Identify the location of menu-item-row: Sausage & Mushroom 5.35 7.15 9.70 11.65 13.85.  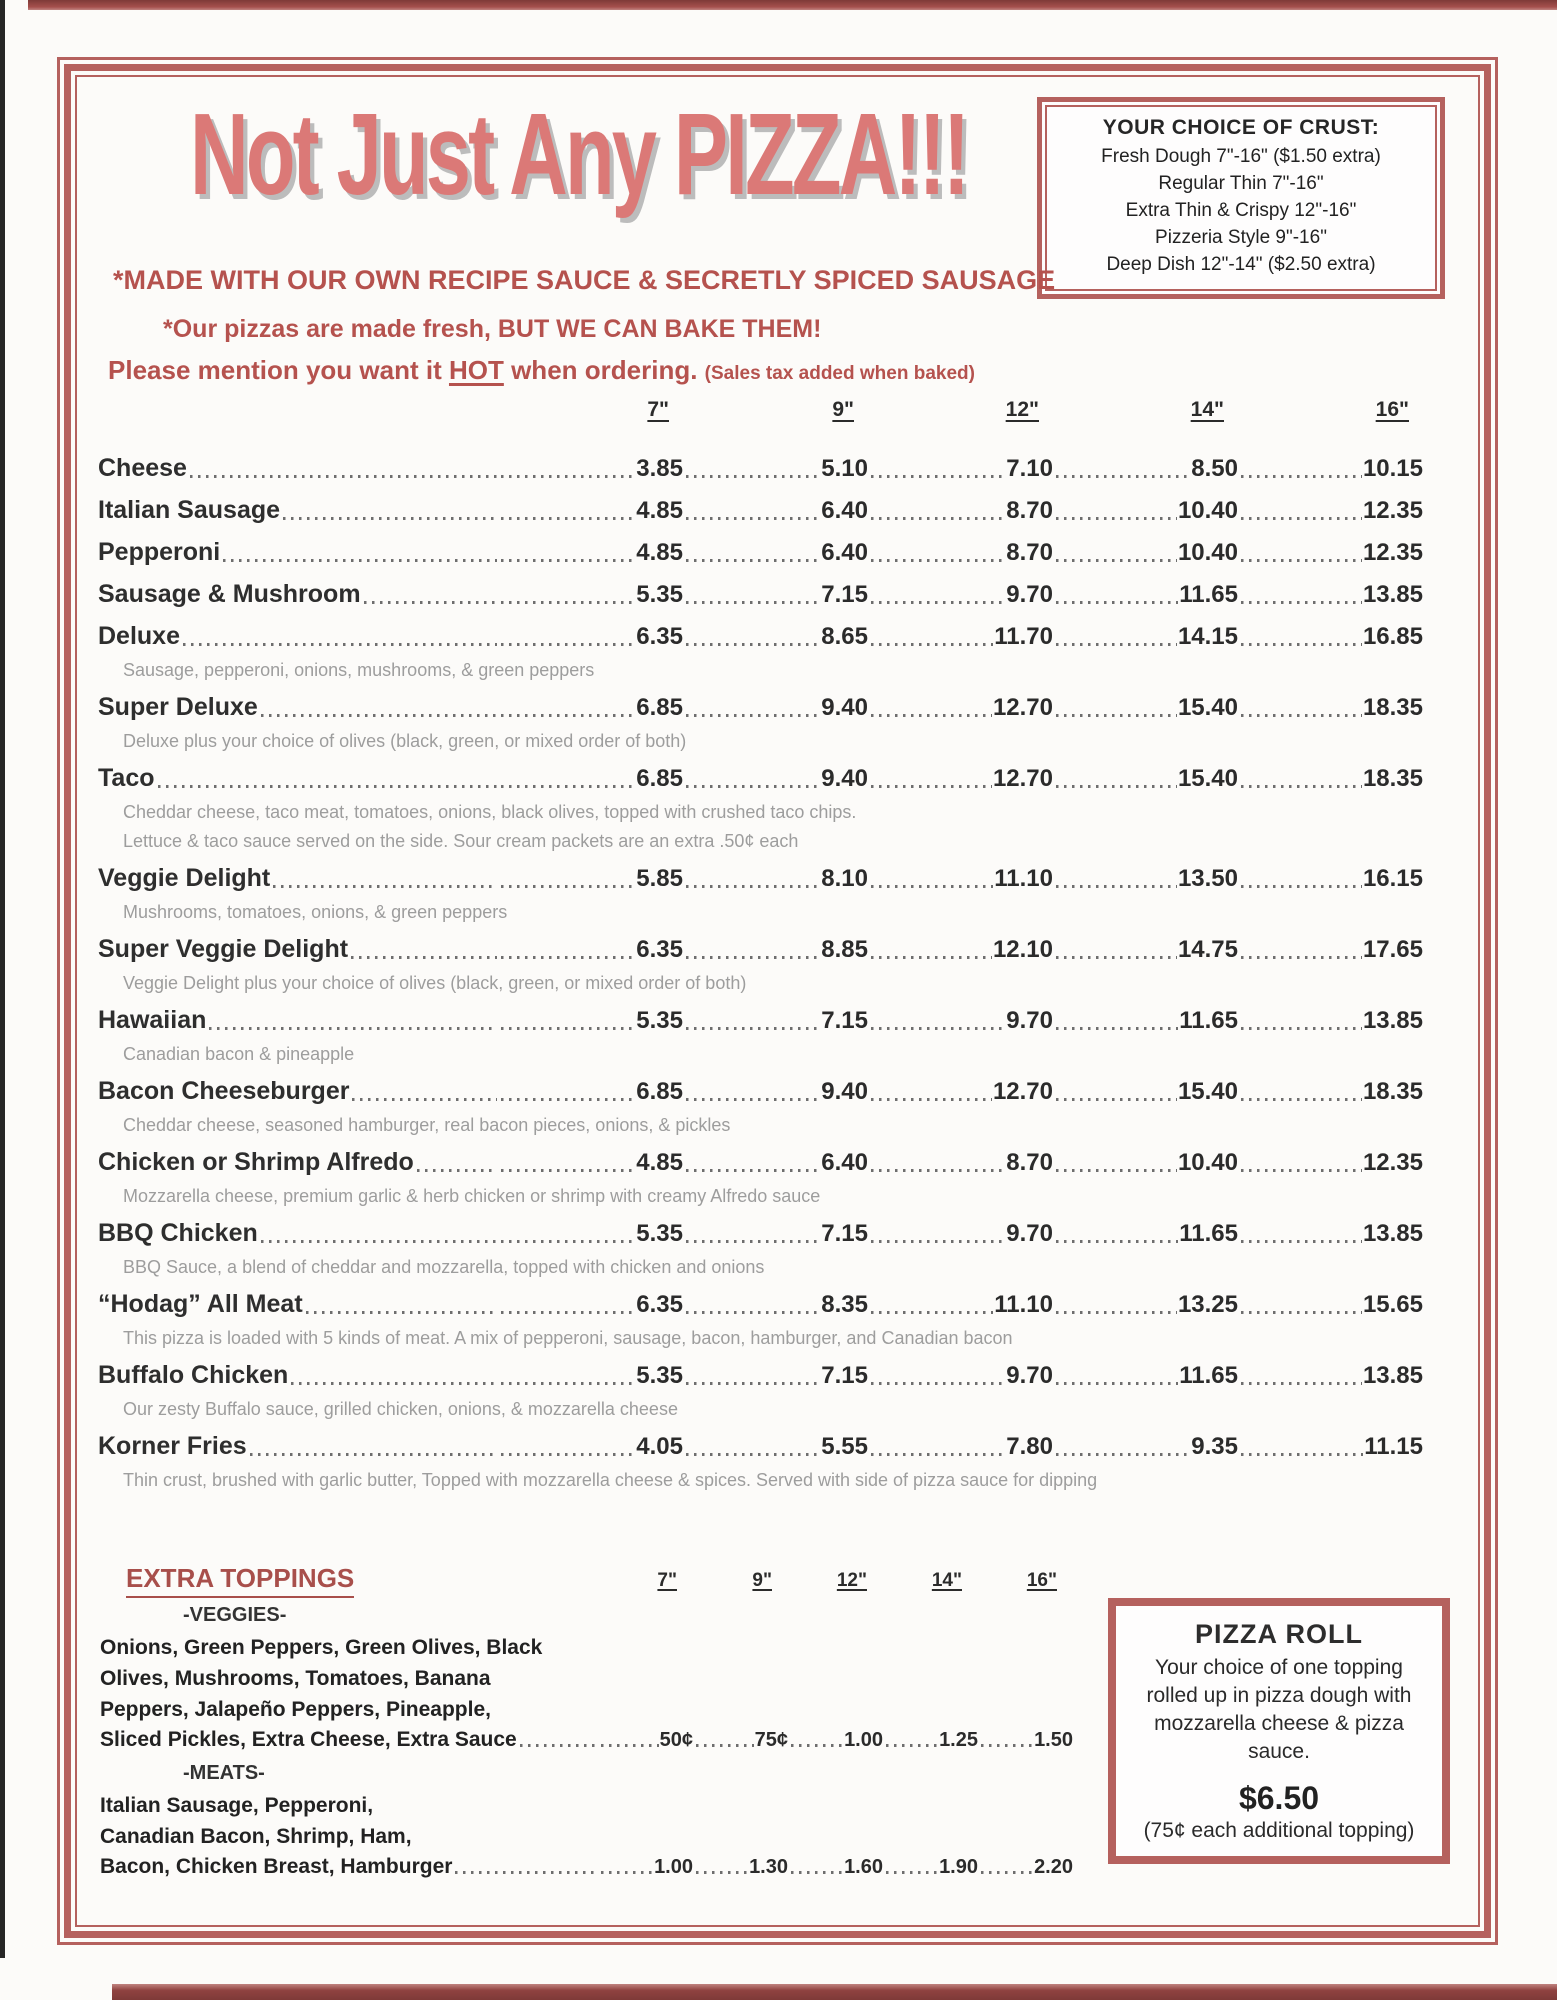
(750, 593).